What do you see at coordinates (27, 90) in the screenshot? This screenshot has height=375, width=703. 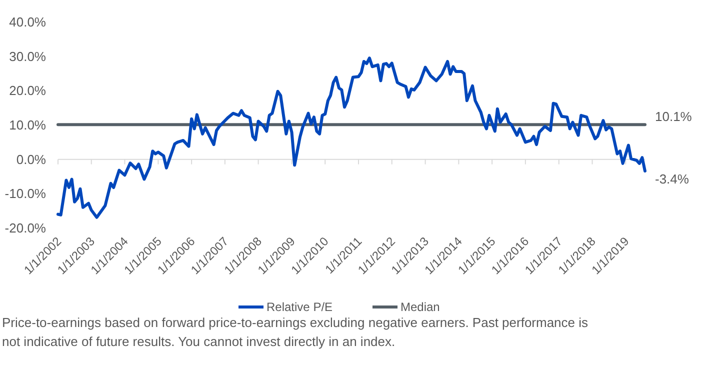 I see `y-tick-label: 20.0%` at bounding box center [27, 90].